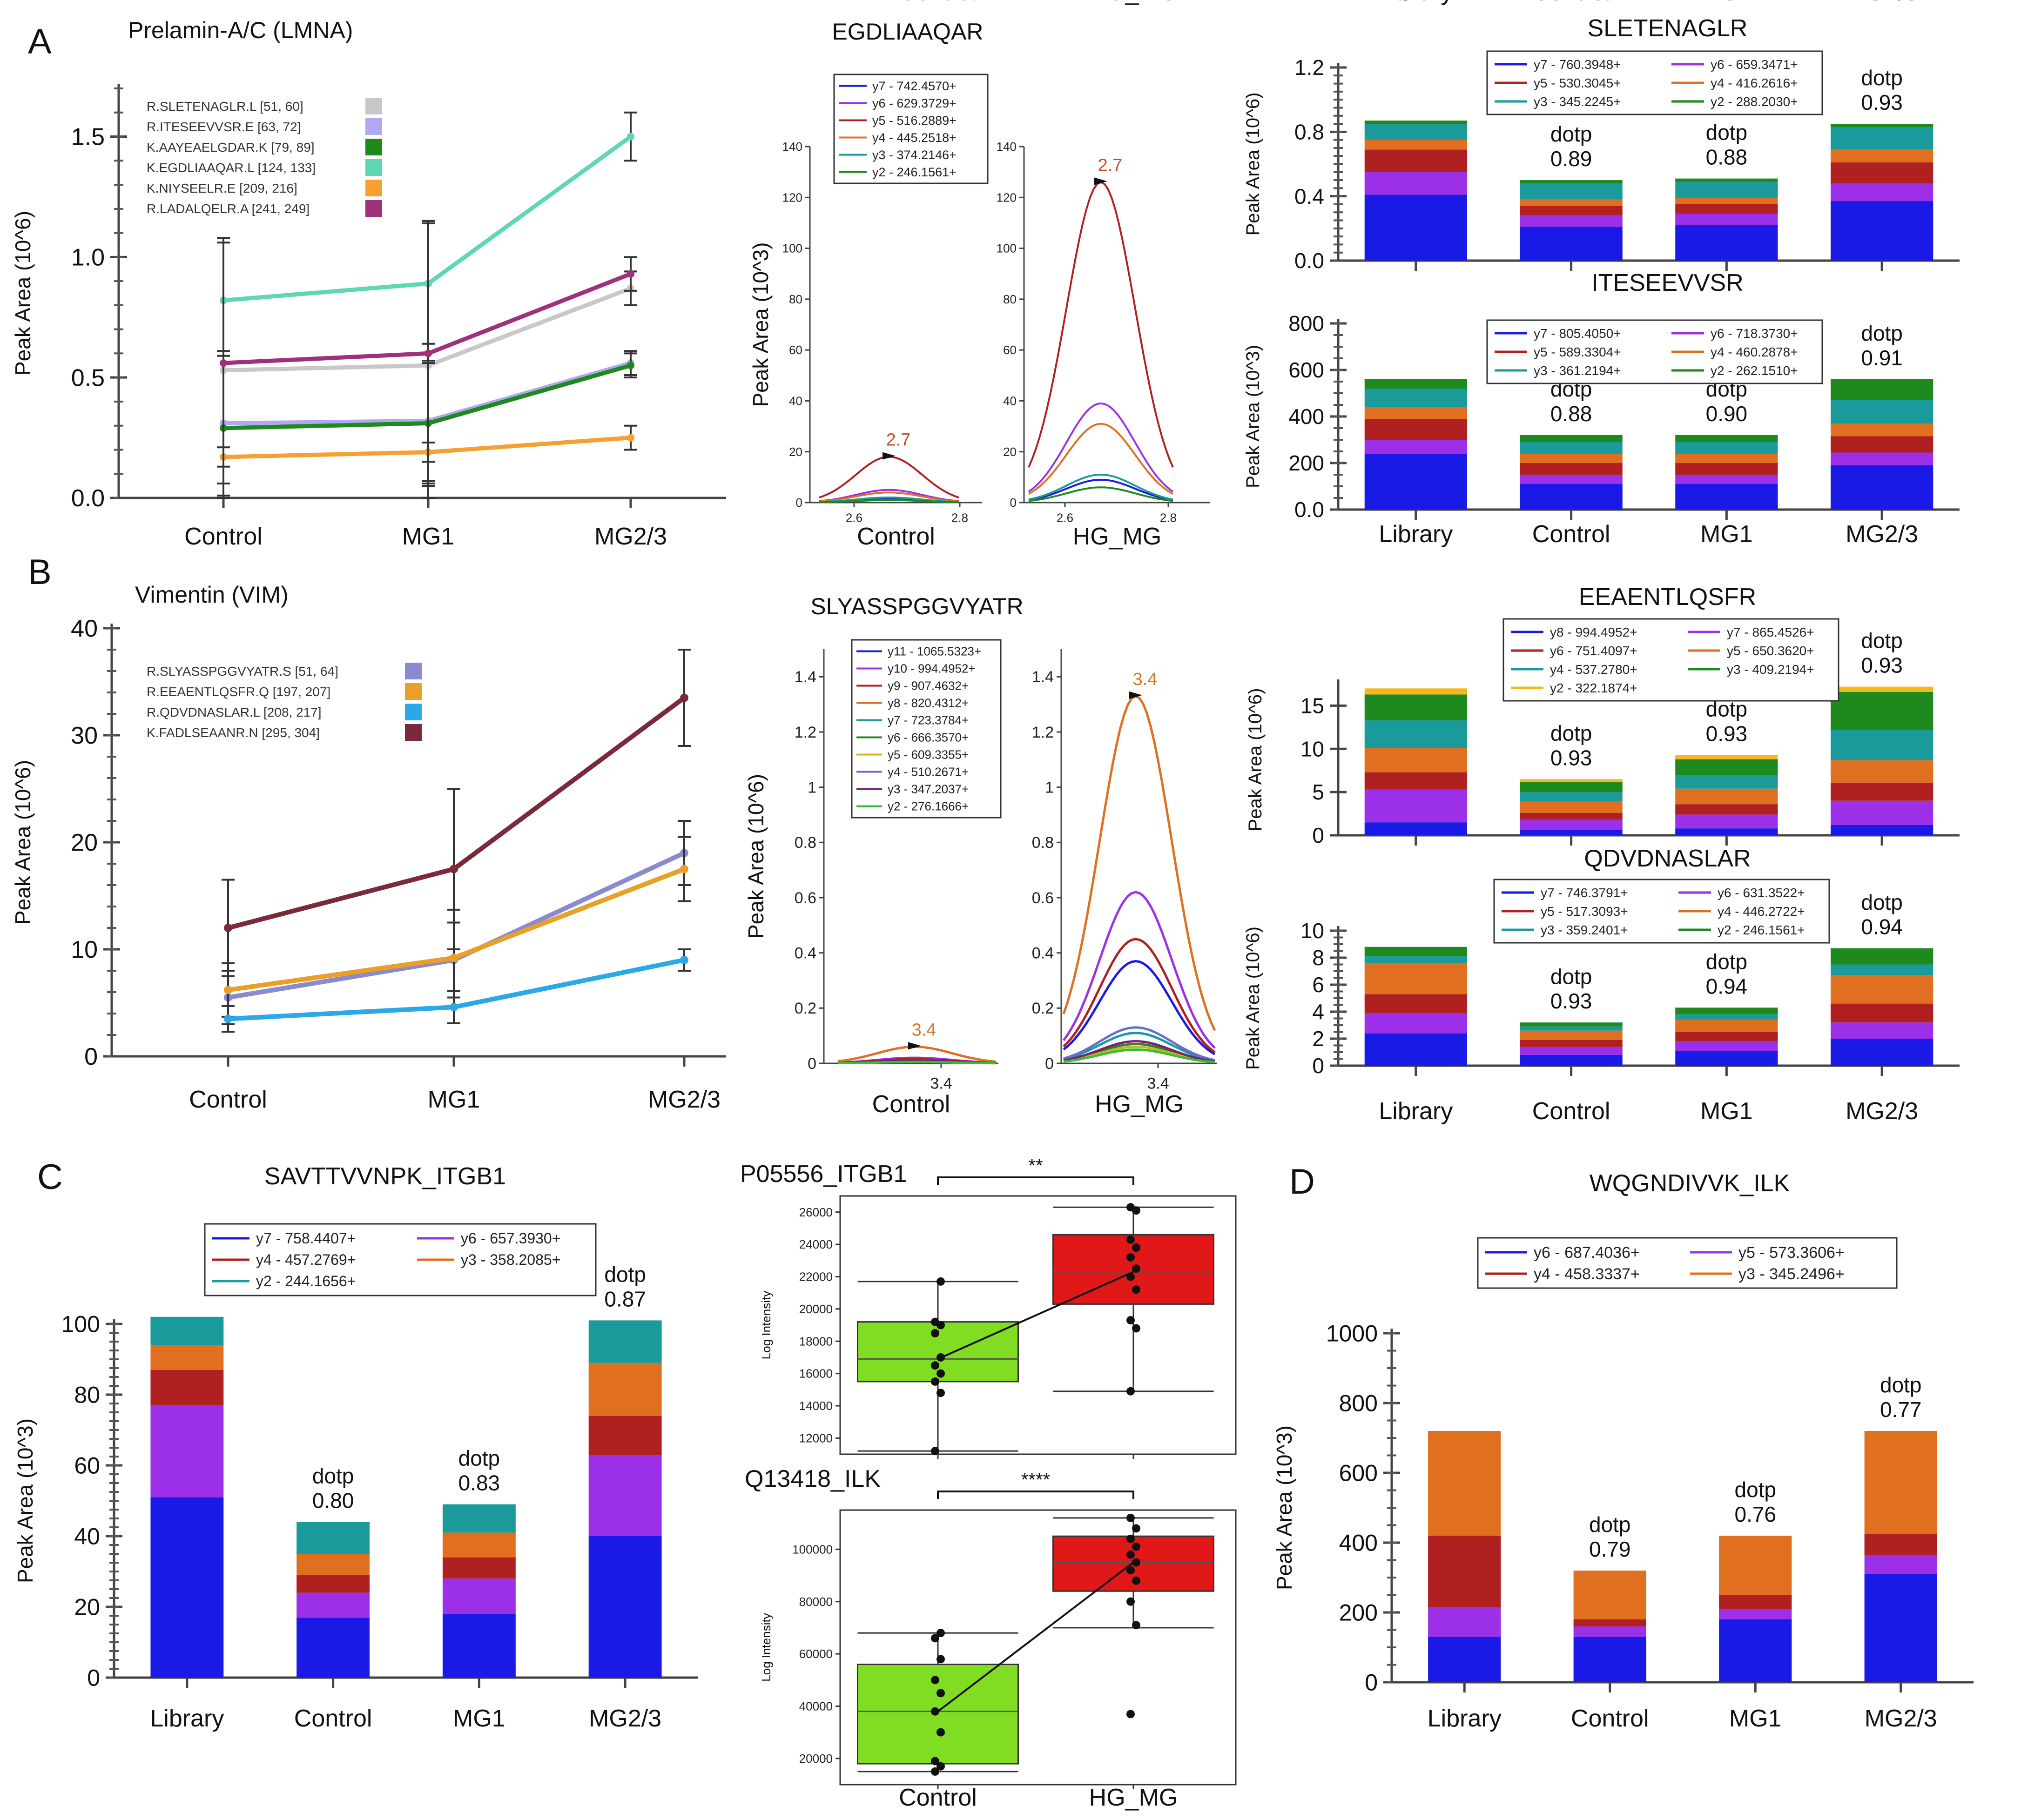 The image size is (2021, 1820). What do you see at coordinates (914, 155) in the screenshot?
I see `legend-label: y3 - 374.2146+` at bounding box center [914, 155].